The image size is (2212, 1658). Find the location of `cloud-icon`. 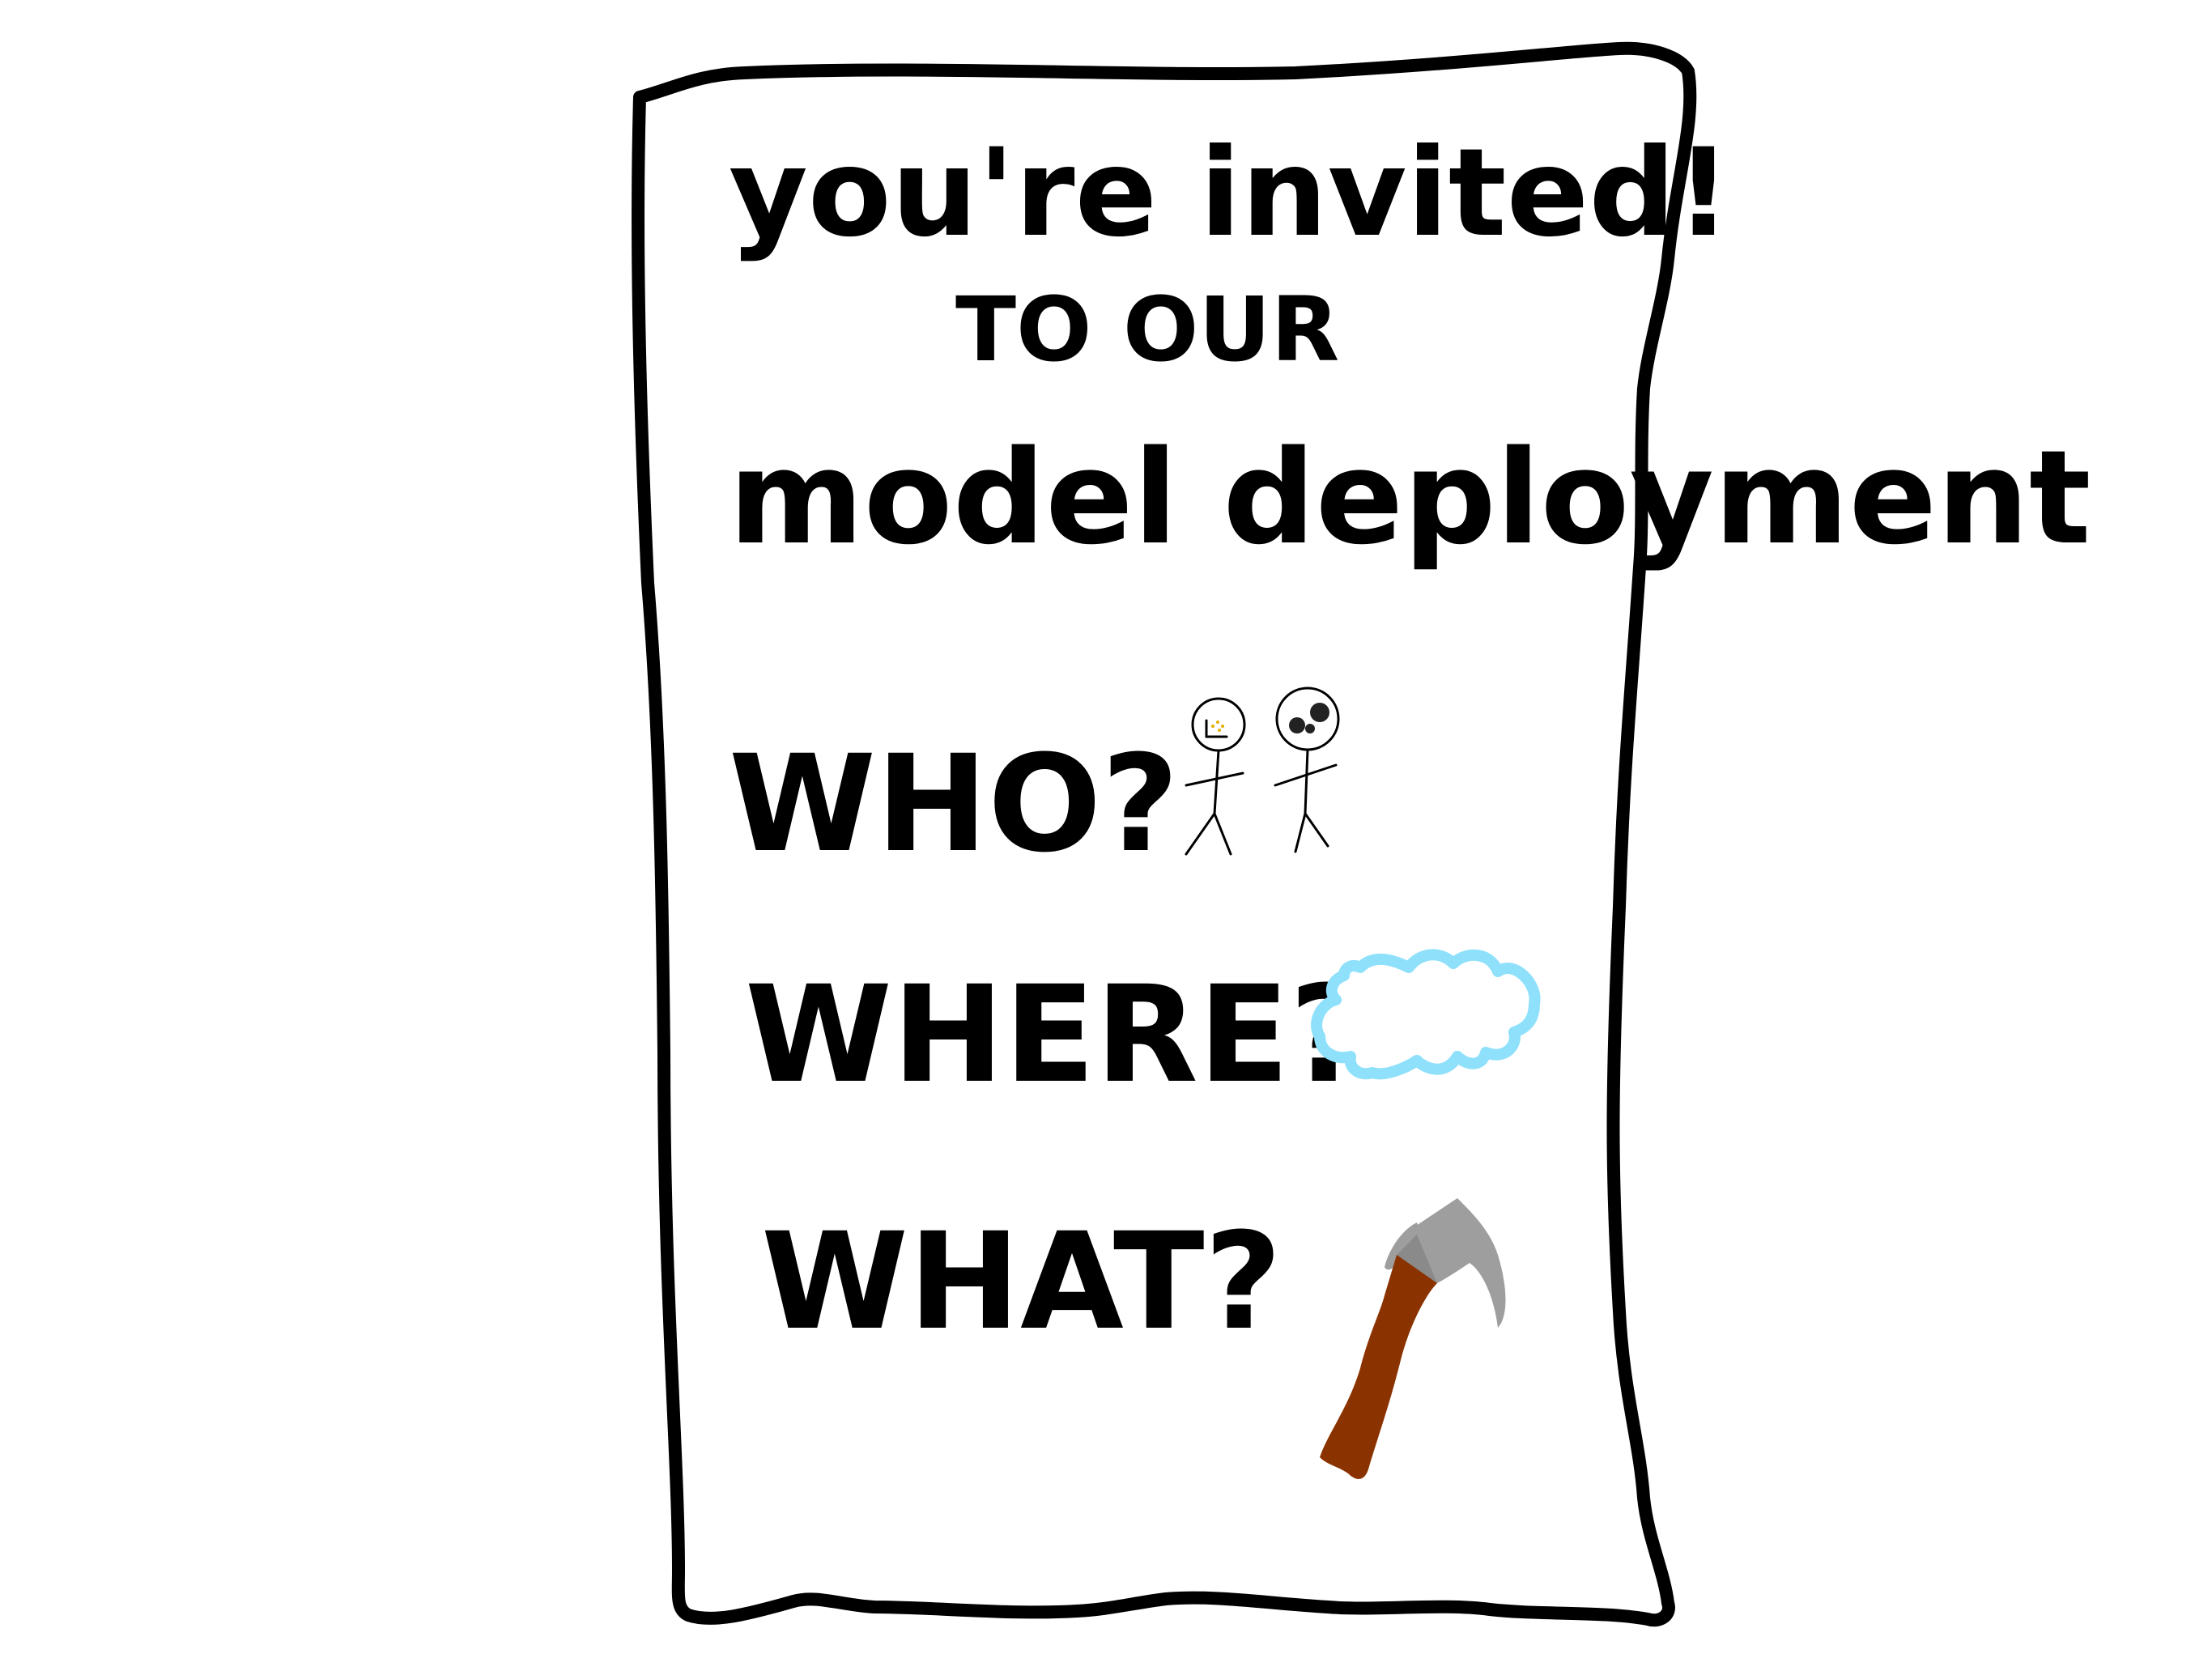

cloud-icon is located at coordinates (1426, 1014).